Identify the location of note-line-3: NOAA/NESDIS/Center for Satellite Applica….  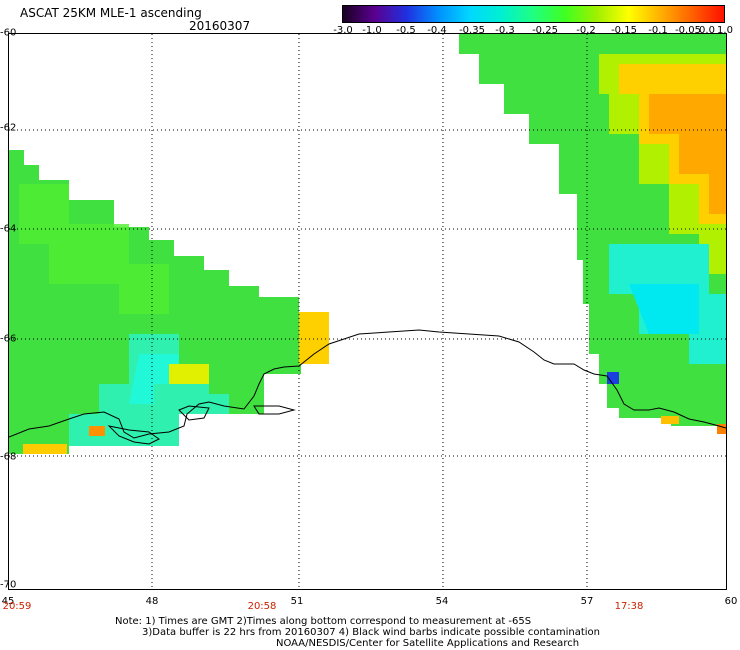
(428, 643).